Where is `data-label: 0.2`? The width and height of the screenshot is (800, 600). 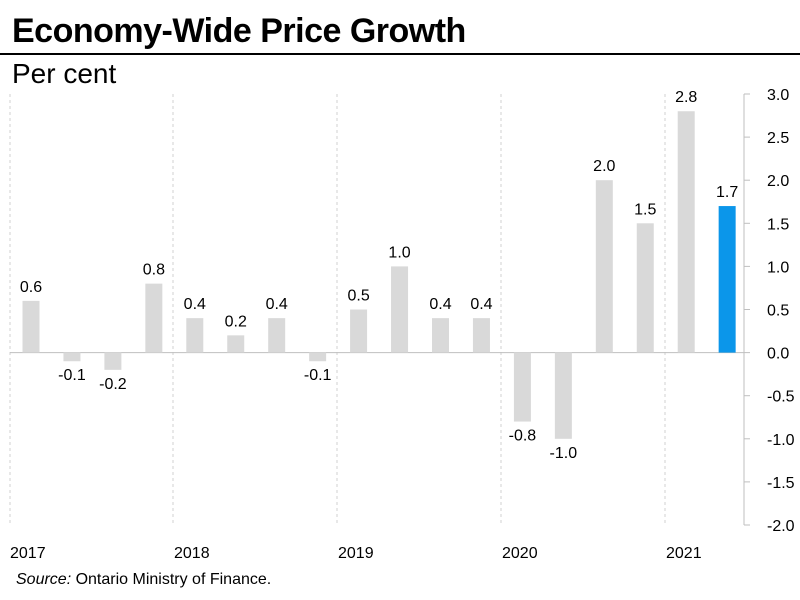
data-label: 0.2 is located at coordinates (236, 321).